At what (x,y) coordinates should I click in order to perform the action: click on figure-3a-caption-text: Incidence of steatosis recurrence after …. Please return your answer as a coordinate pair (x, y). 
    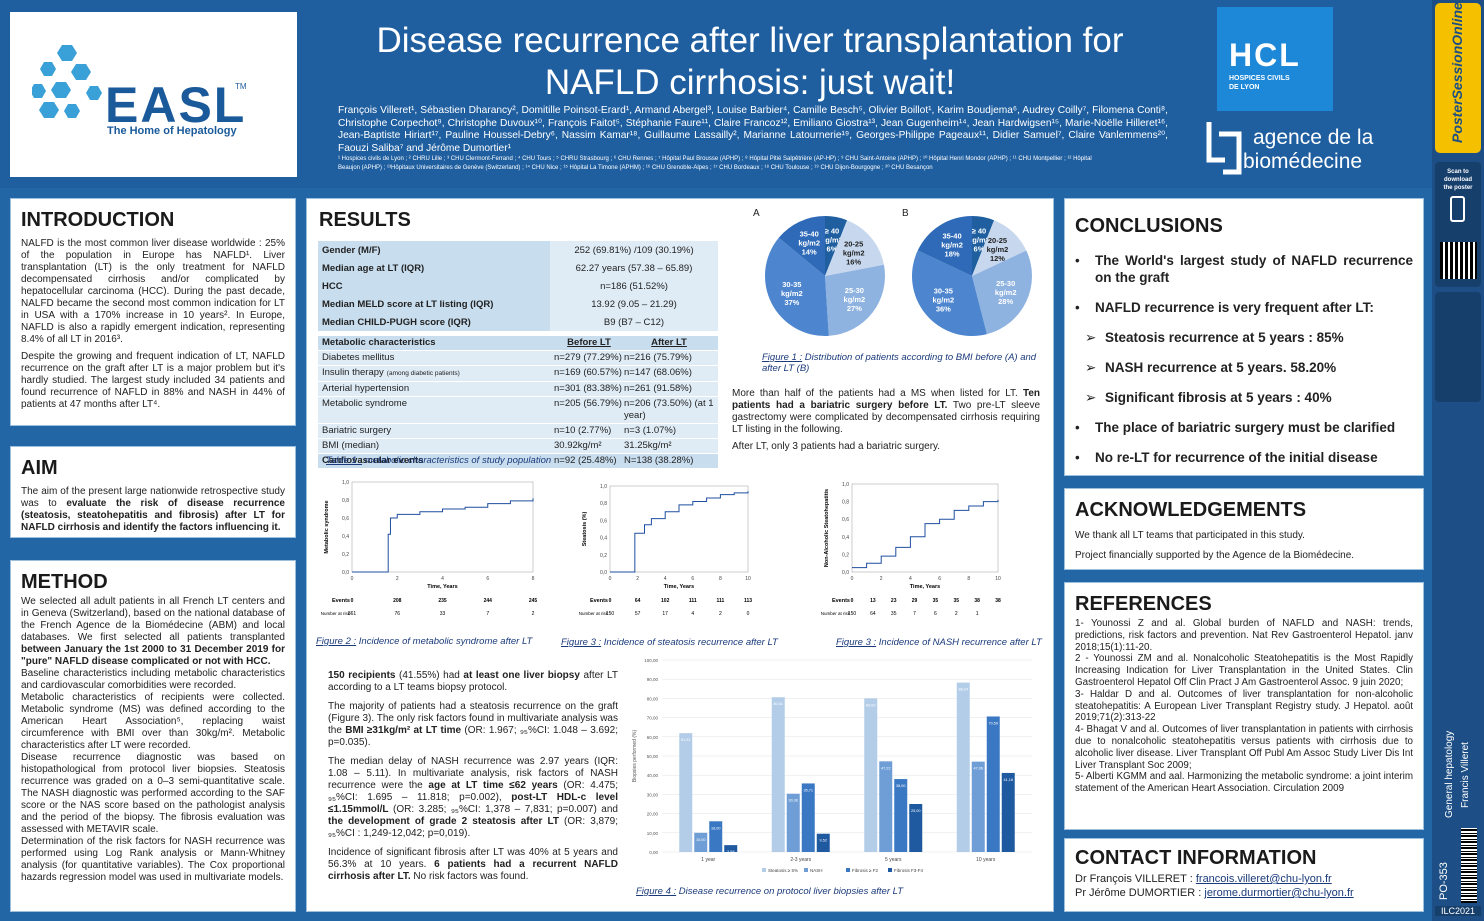
    Looking at the image, I should click on (689, 642).